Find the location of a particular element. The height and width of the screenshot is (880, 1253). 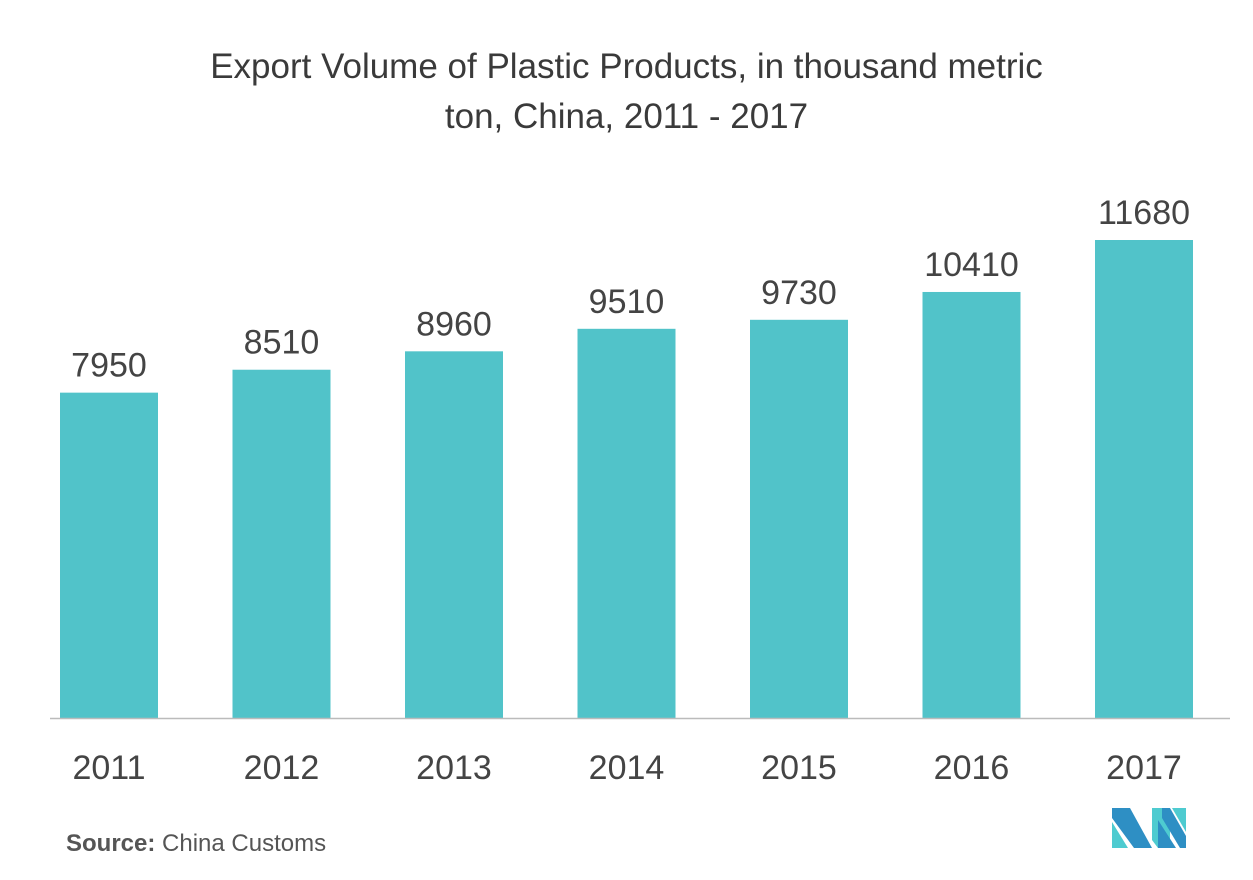

x-tick-label-2011: 2011 is located at coordinates (108, 768).